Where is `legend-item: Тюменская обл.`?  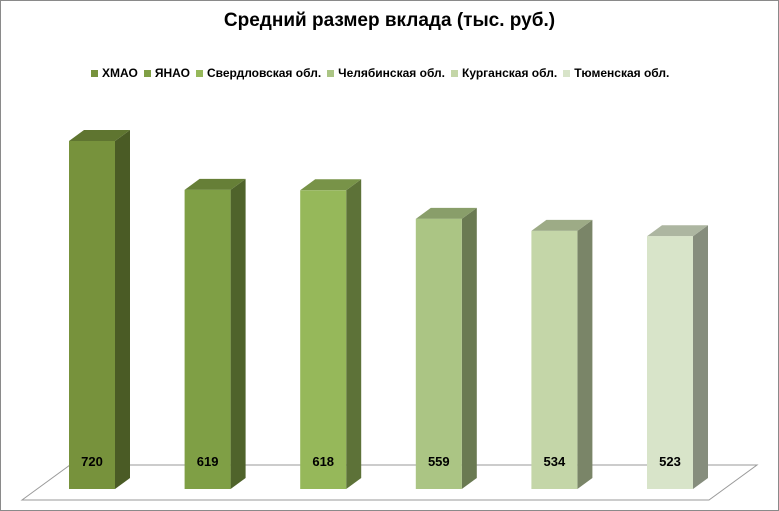
legend-item: Тюменская обл. is located at coordinates (616, 73).